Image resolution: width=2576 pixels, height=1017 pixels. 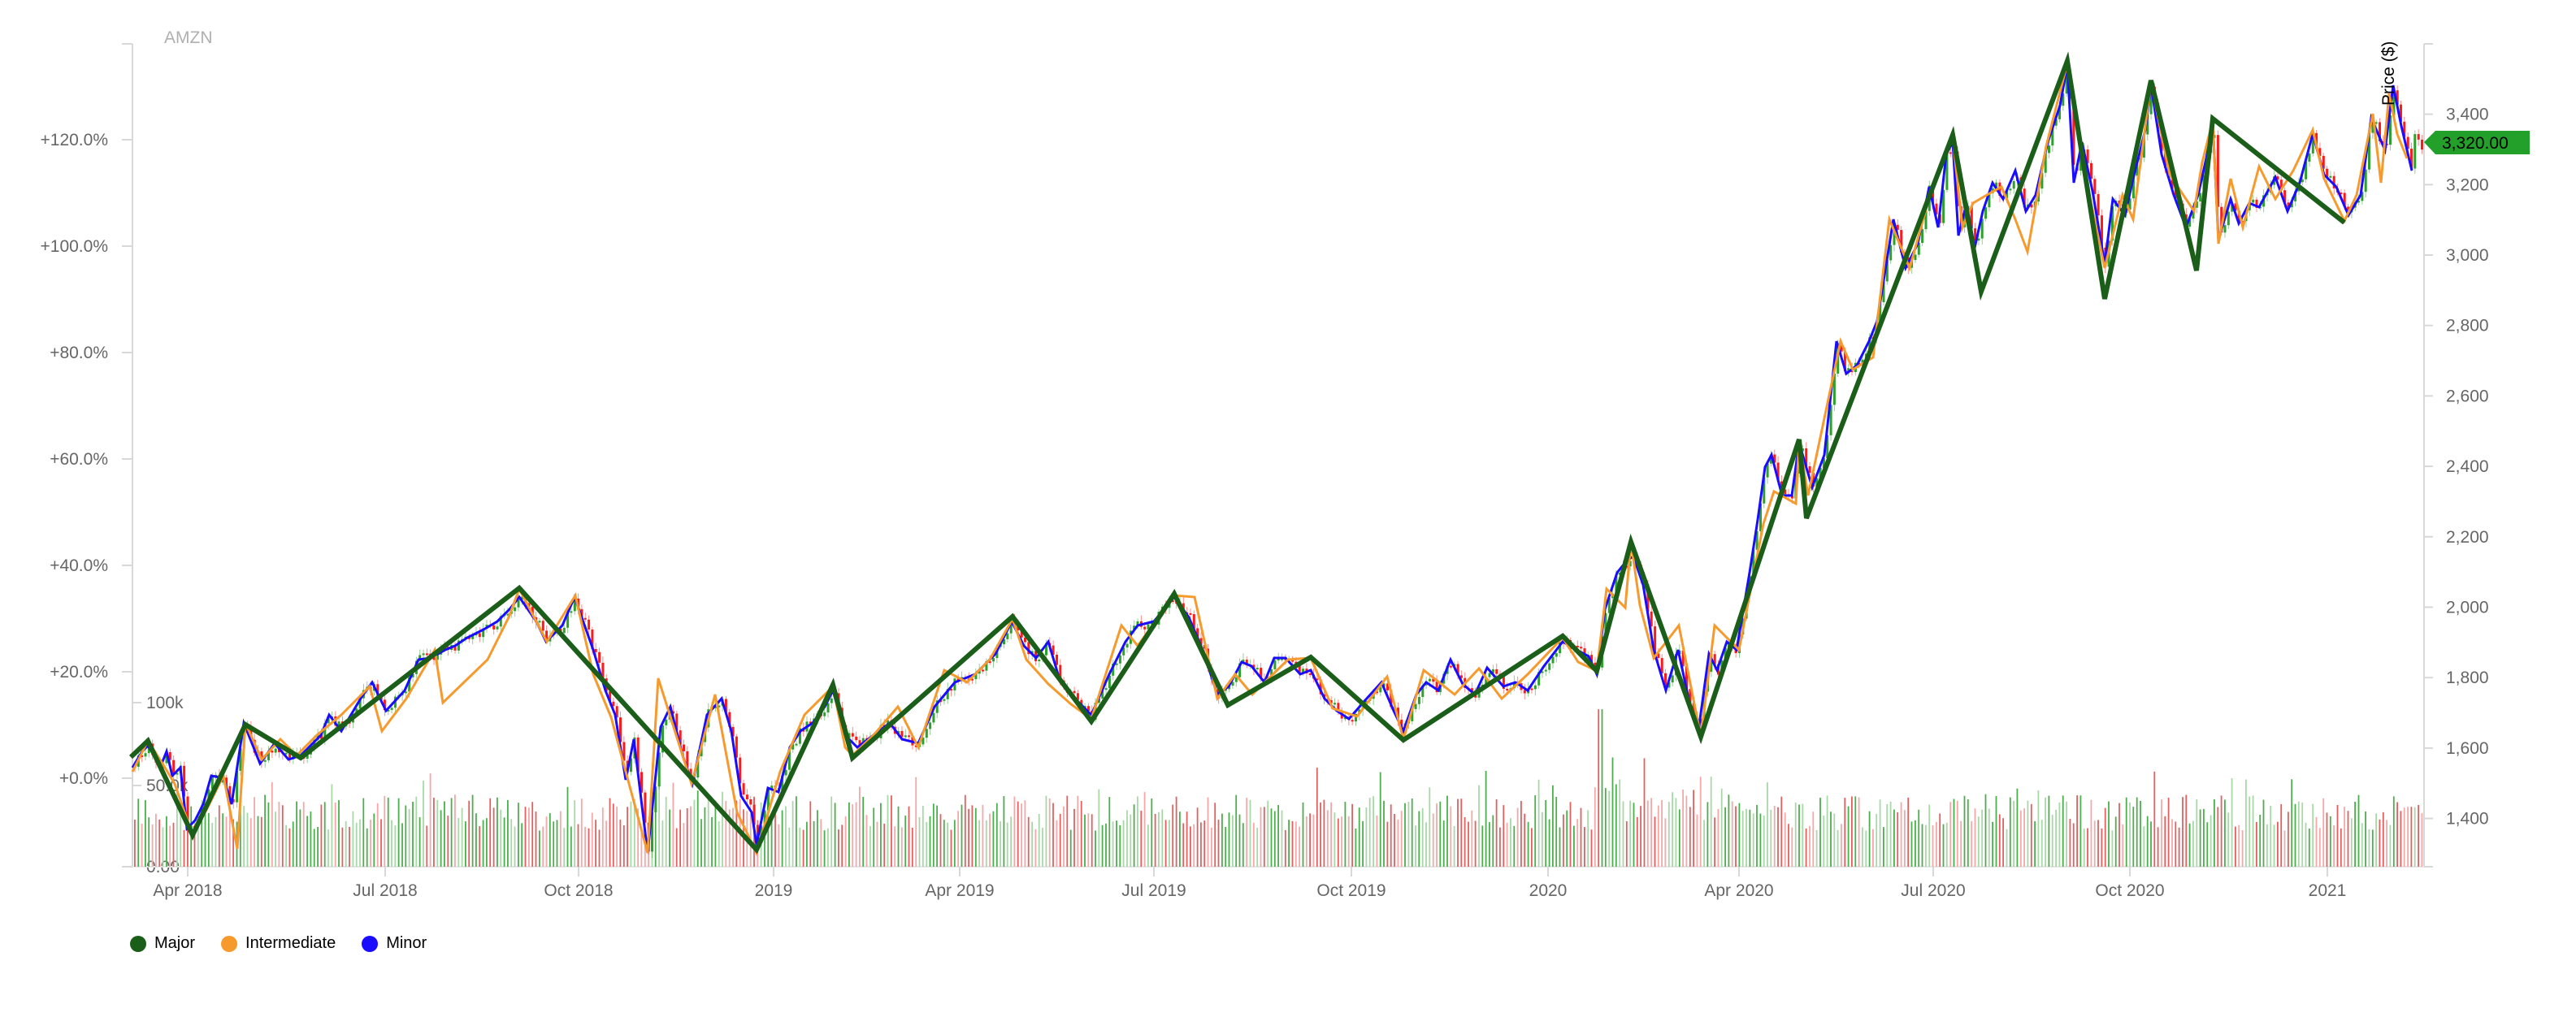 I want to click on ticker-label: AMZN, so click(x=188, y=37).